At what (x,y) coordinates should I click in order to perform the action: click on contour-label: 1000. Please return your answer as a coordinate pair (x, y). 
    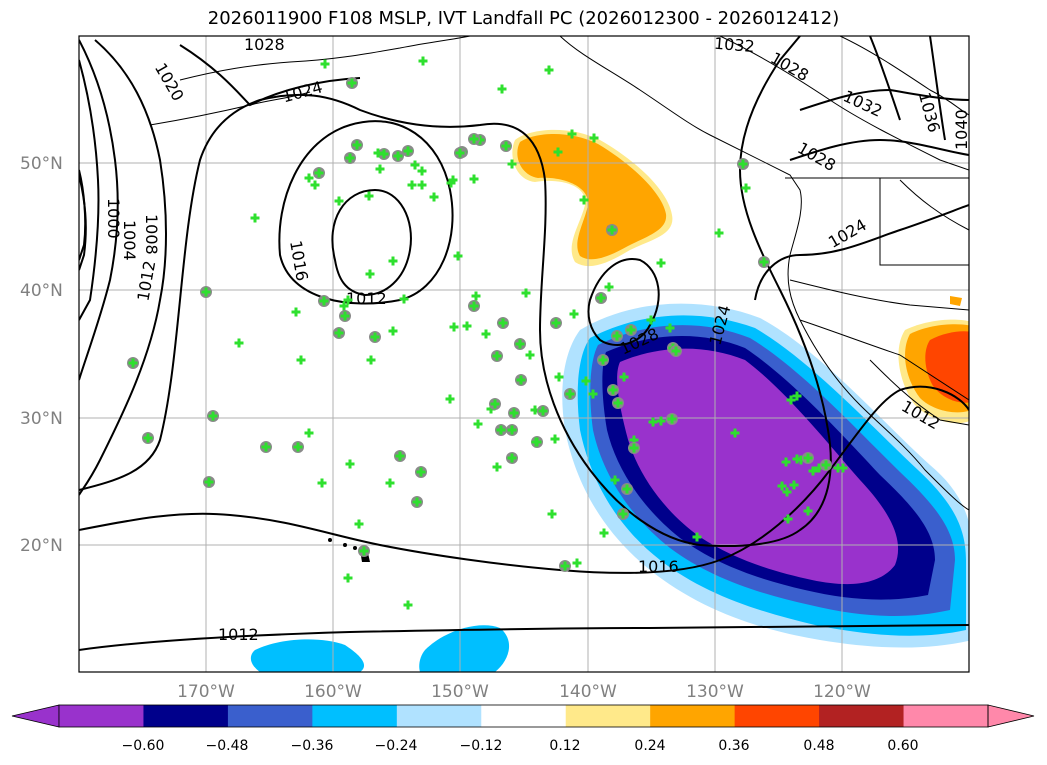
    Looking at the image, I should click on (113, 218).